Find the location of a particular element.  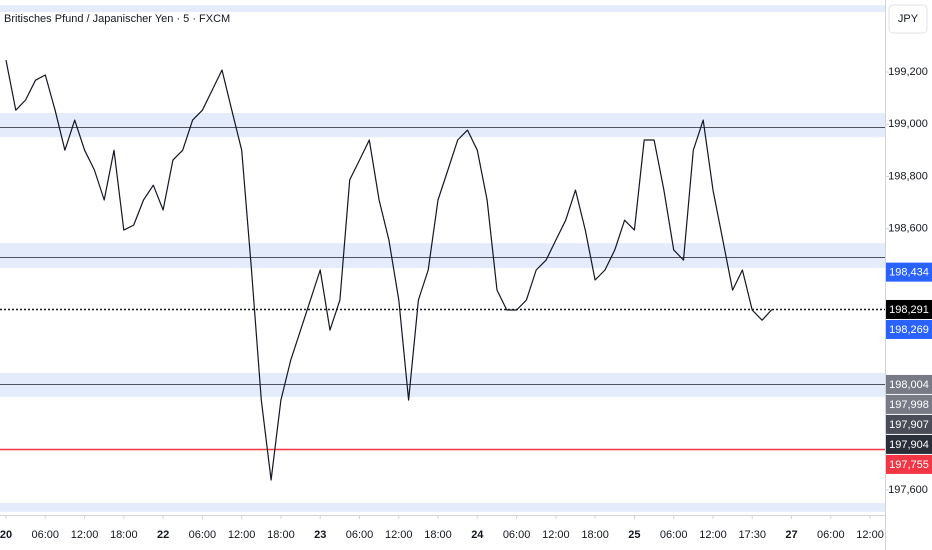

y-tick-label: 199,200 is located at coordinates (908, 72).